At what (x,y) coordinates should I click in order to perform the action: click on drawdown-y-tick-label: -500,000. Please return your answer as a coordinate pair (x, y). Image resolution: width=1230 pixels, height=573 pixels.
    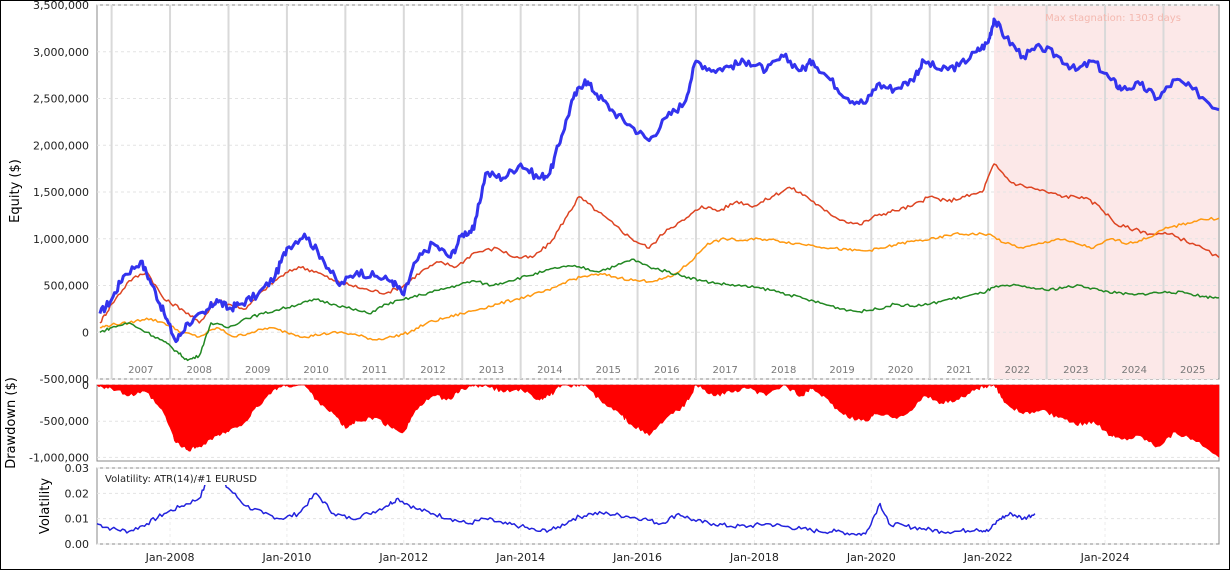
    Looking at the image, I should click on (64, 421).